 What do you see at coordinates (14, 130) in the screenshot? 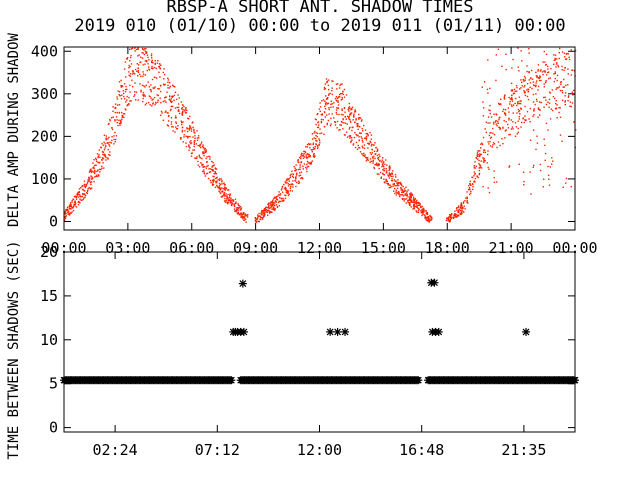
I see `top-y-axis-label: DELTA AMP DURING SHADOW` at bounding box center [14, 130].